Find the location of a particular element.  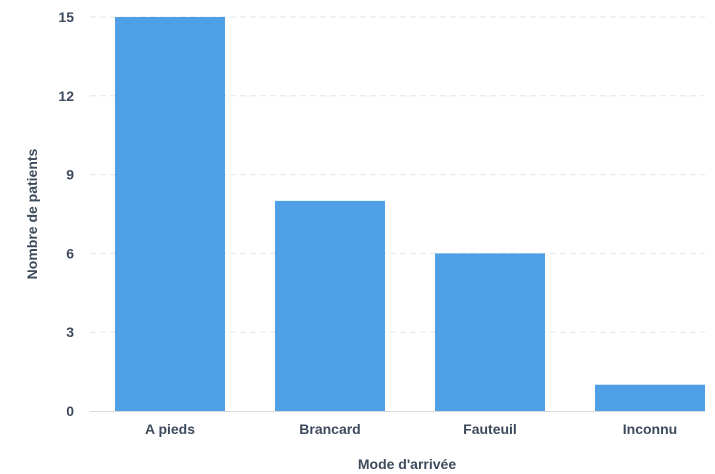

x-tick-label: Fauteuil is located at coordinates (490, 429).